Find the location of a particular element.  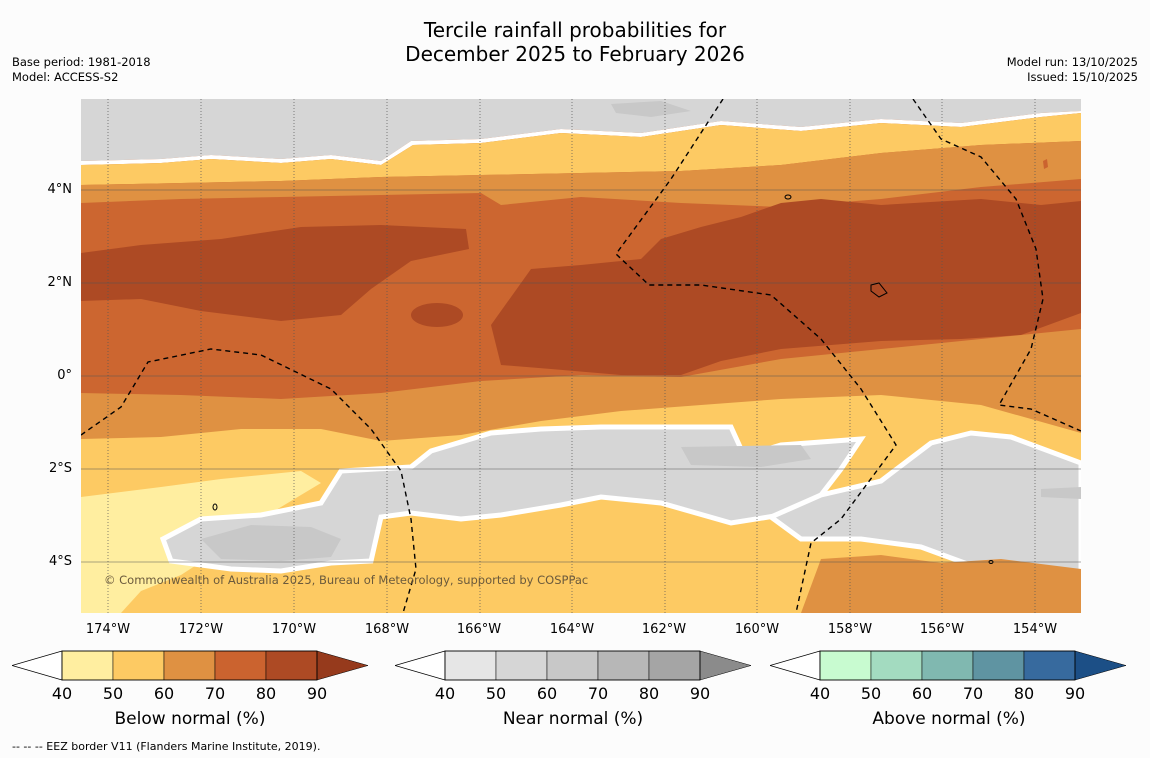

lat-label-4n: 4°N is located at coordinates (60, 189).